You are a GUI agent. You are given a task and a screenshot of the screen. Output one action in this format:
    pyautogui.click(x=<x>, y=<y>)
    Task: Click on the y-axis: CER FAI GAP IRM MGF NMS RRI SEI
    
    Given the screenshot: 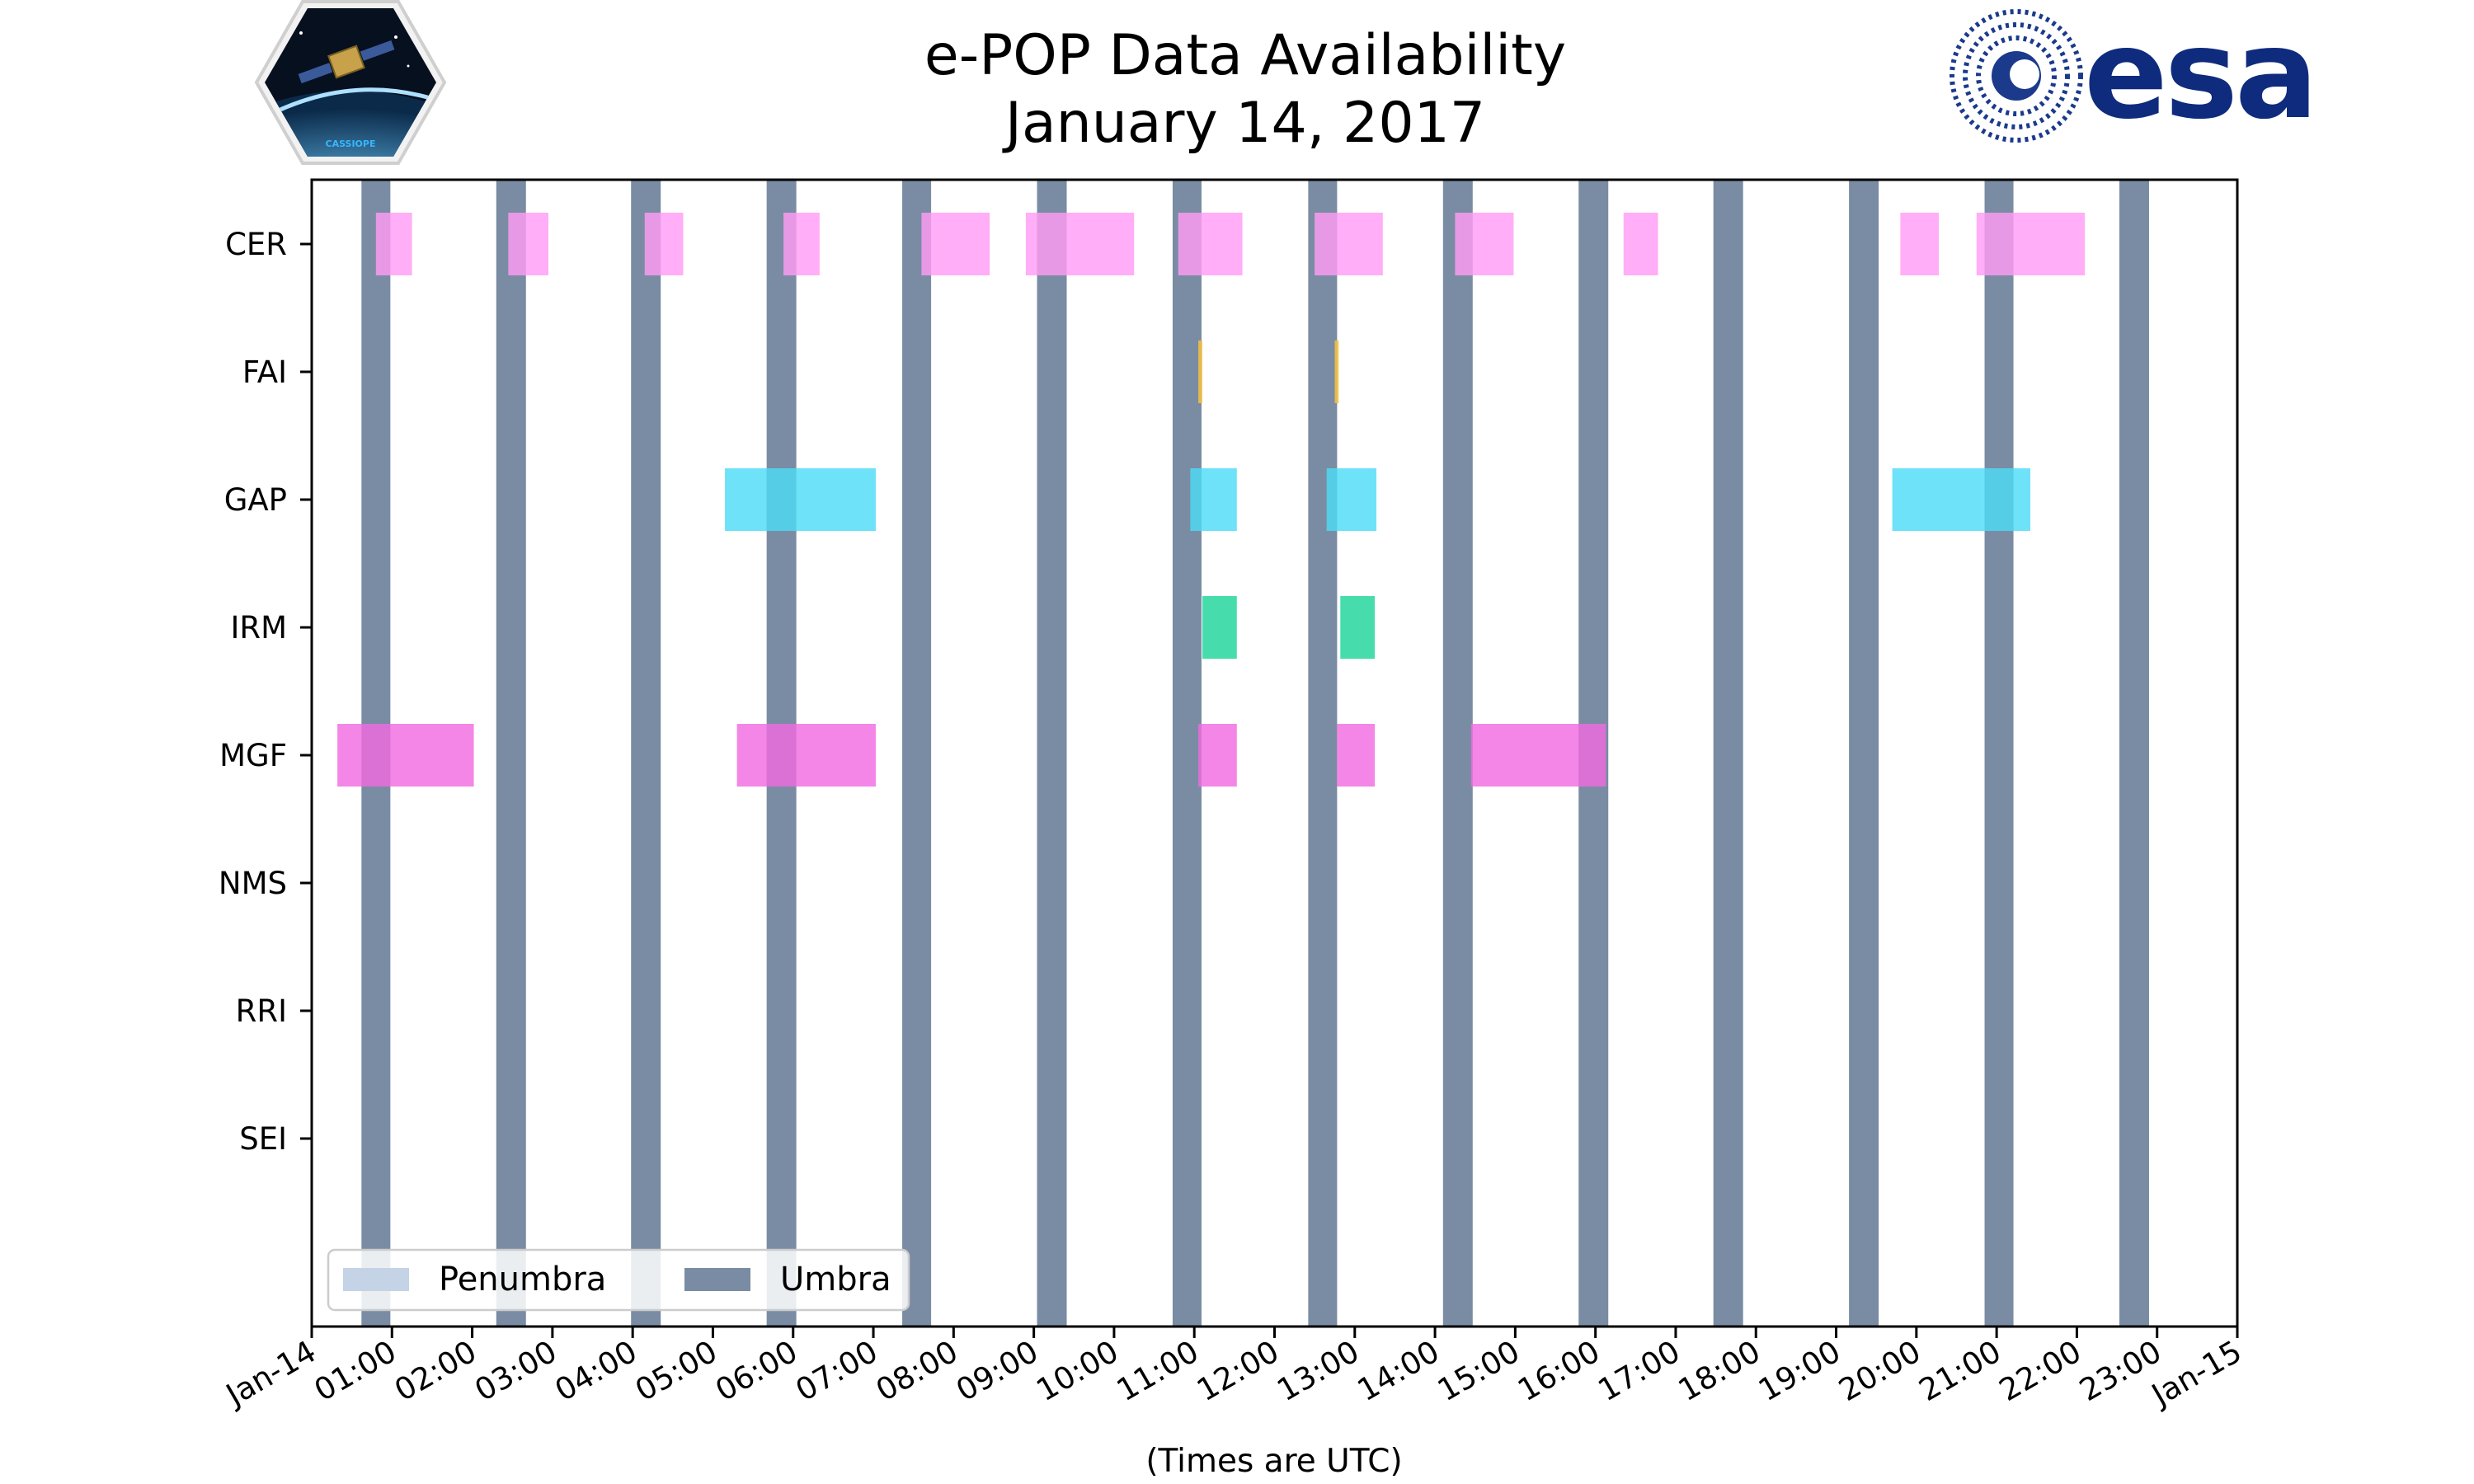 What is the action you would take?
    pyautogui.click(x=265, y=692)
    